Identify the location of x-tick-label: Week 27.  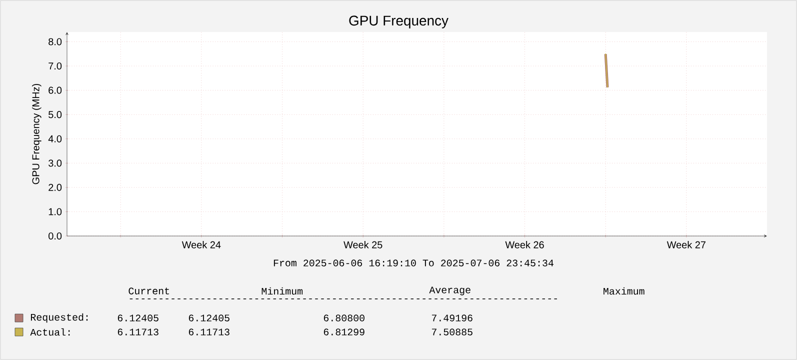
(686, 244).